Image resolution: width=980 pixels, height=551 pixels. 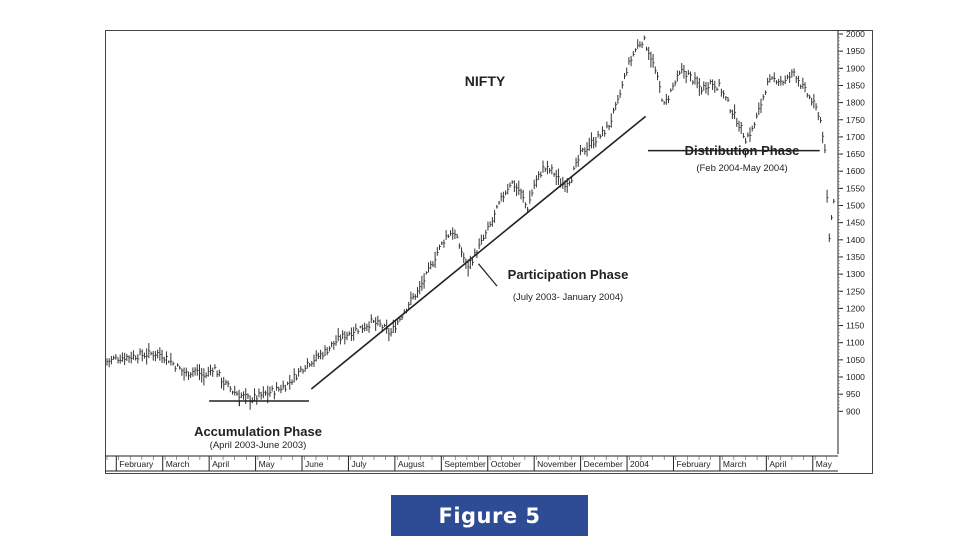 What do you see at coordinates (855, 257) in the screenshot?
I see `y-tick-label: 1350` at bounding box center [855, 257].